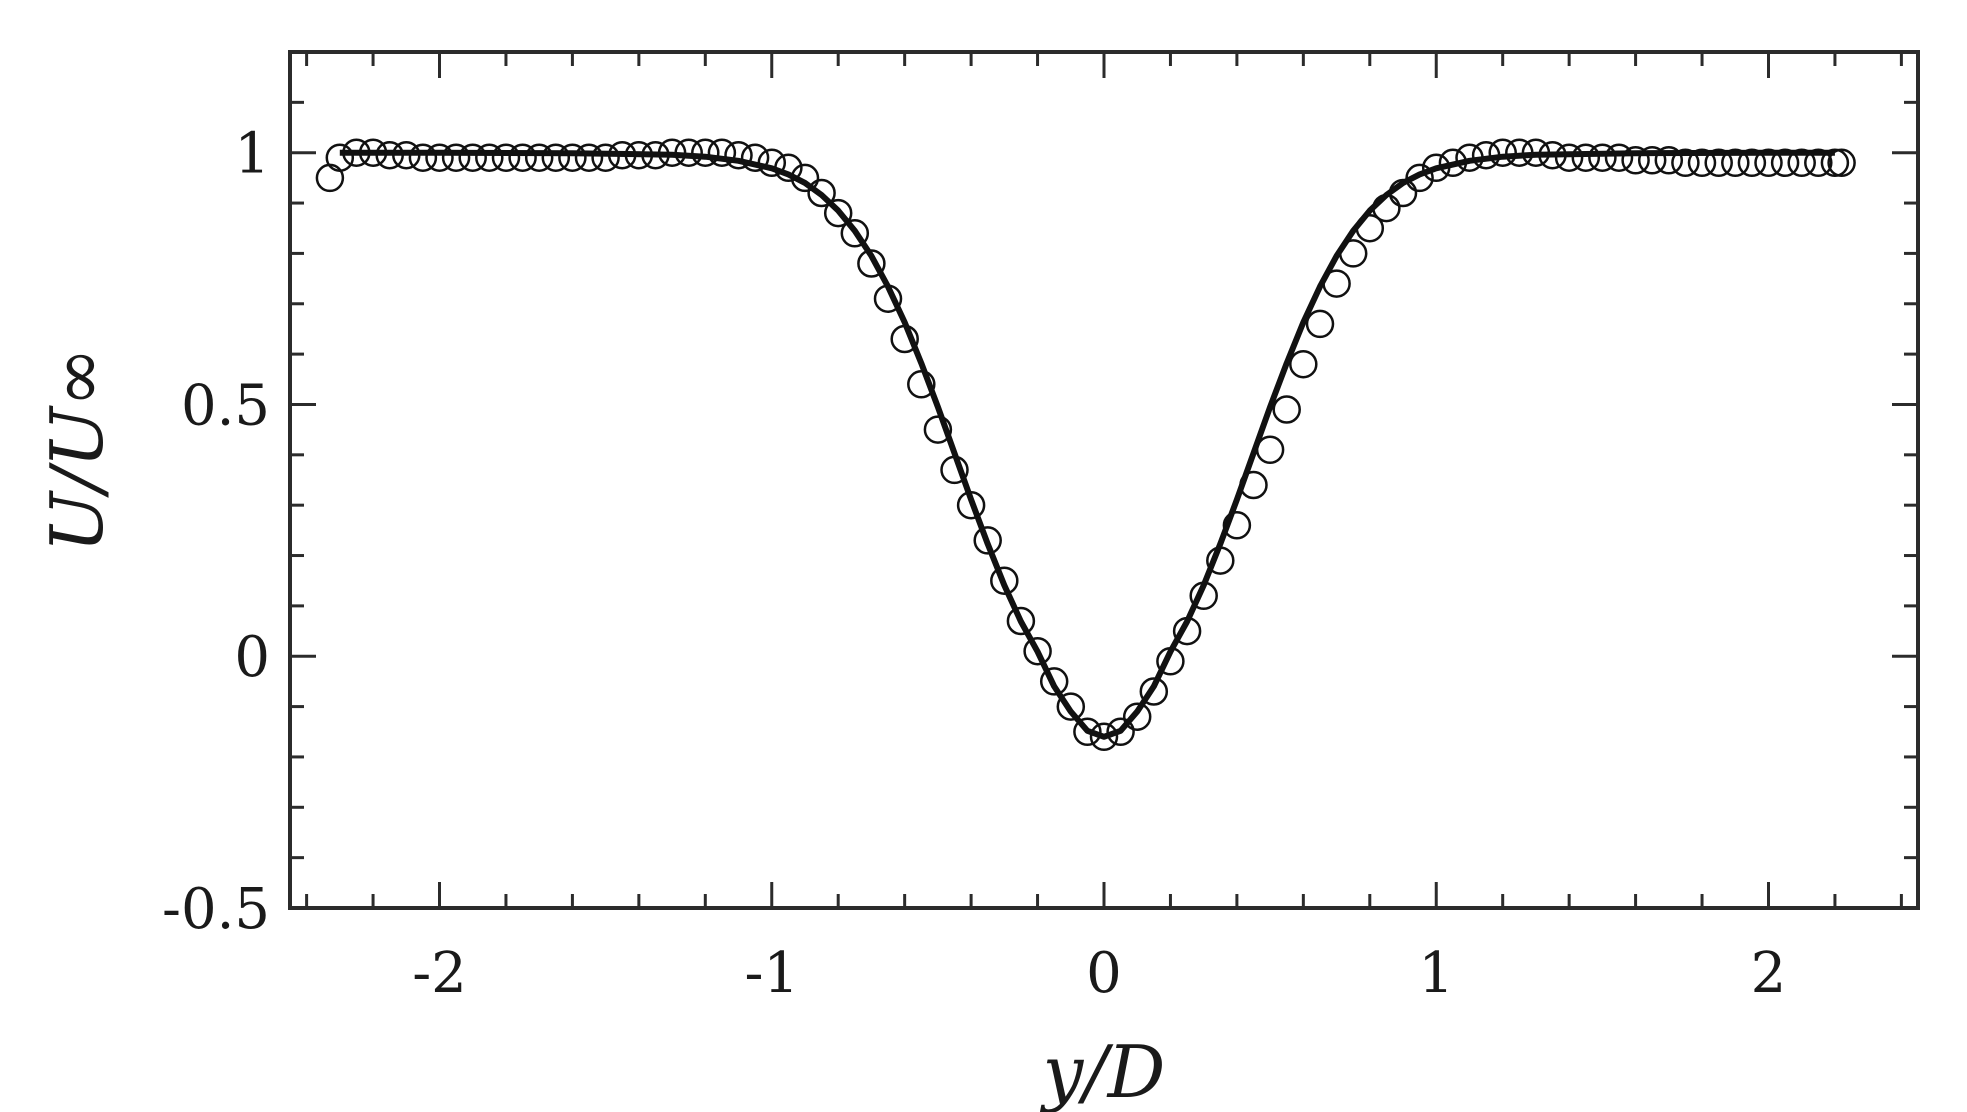  I want to click on y-tick-label: 0, so click(252, 657).